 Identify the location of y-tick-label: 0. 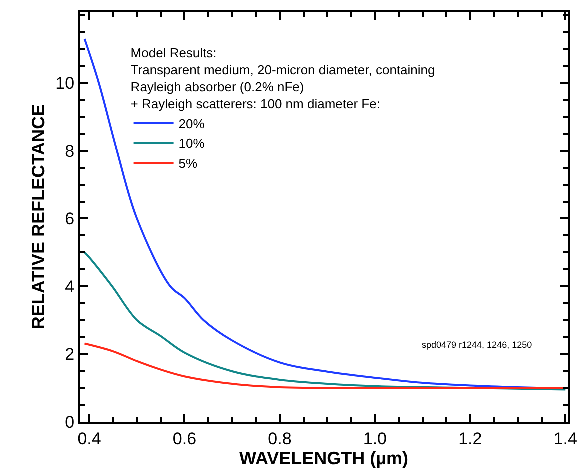
(70, 422).